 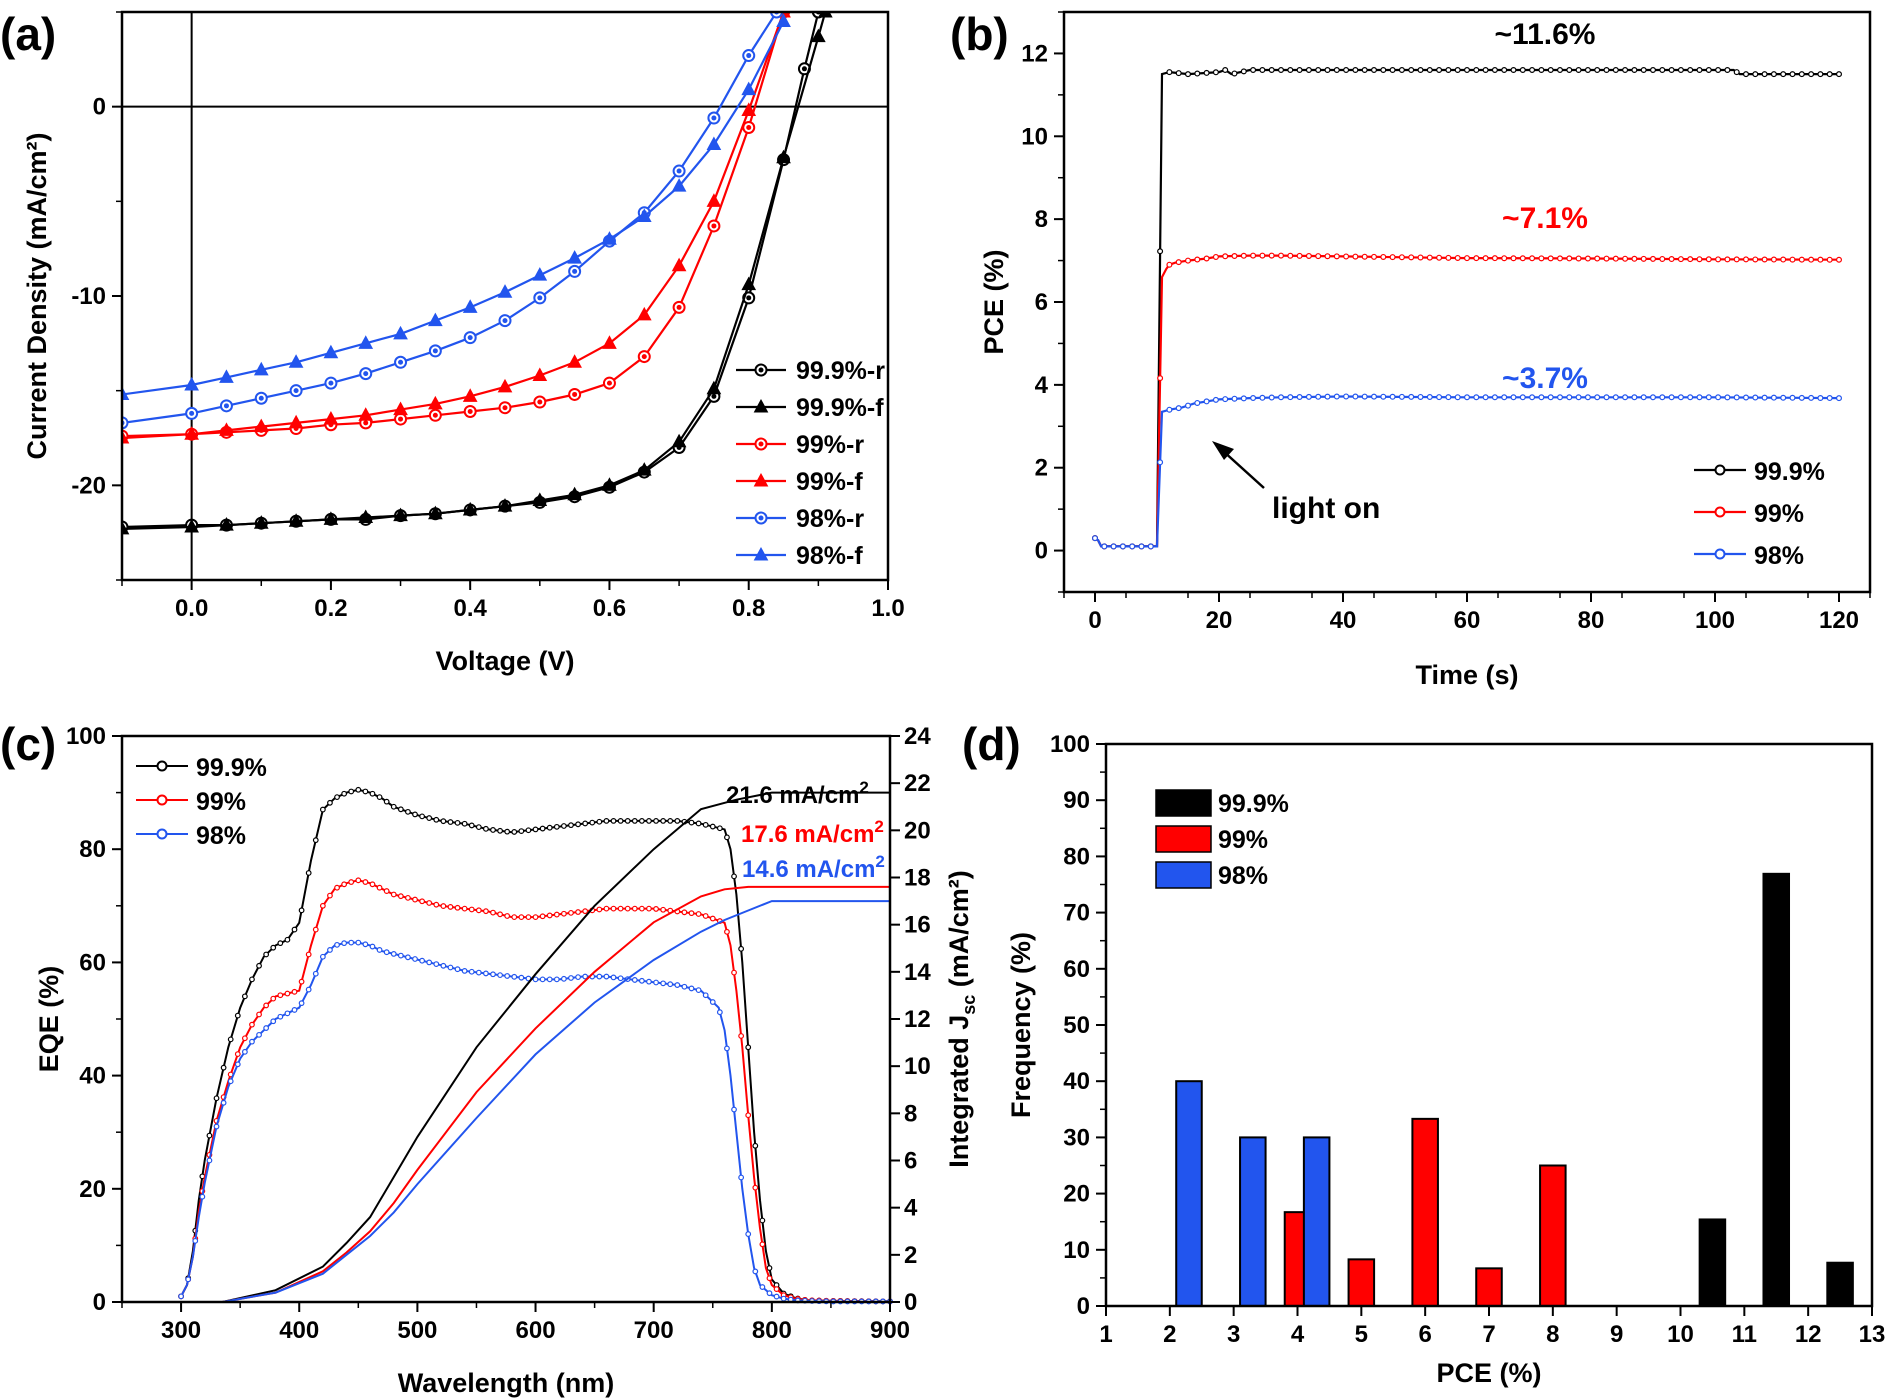 What do you see at coordinates (221, 836) in the screenshot?
I see `legend-label: 98%` at bounding box center [221, 836].